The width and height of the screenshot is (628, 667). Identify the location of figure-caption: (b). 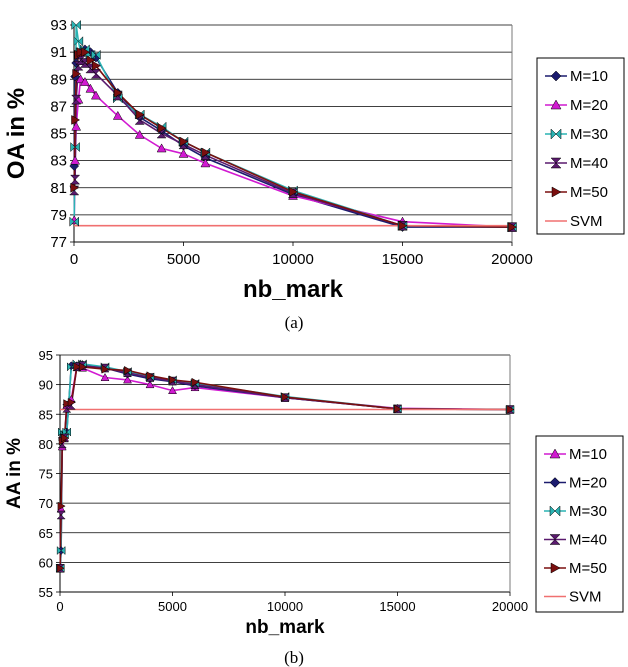
(294, 657).